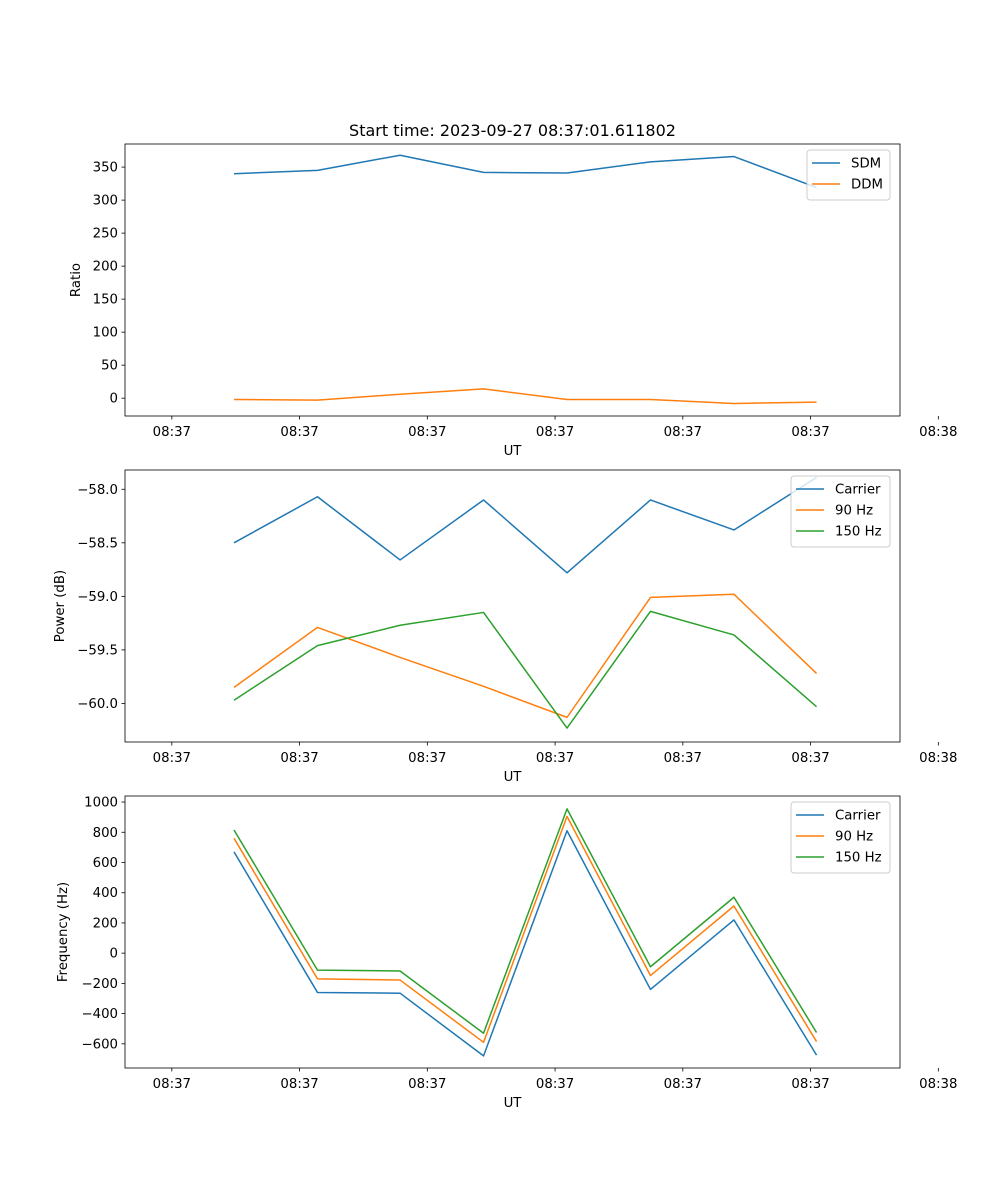  Describe the element at coordinates (99, 984) in the screenshot. I see `y-tick-label: −200` at that location.